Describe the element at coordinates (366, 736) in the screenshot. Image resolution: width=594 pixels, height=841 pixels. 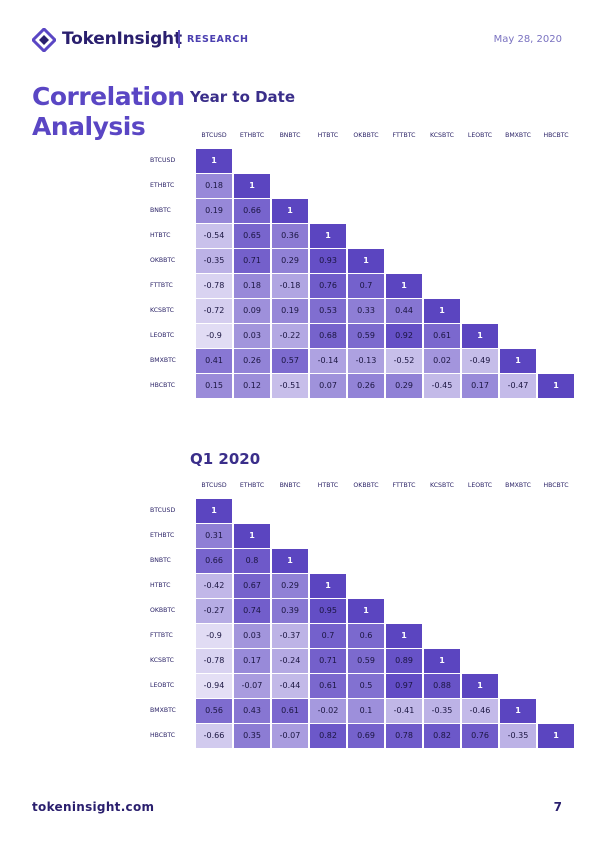
I see `heatmap-cell: 0.69` at that location.